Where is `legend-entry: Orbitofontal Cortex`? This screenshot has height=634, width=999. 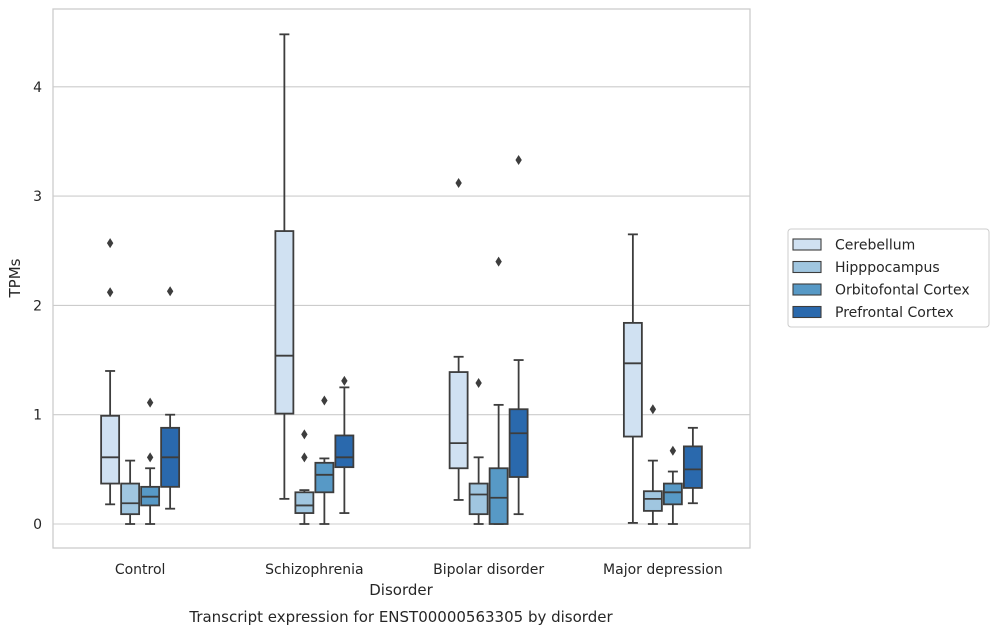
legend-entry: Orbitofontal Cortex is located at coordinates (902, 291).